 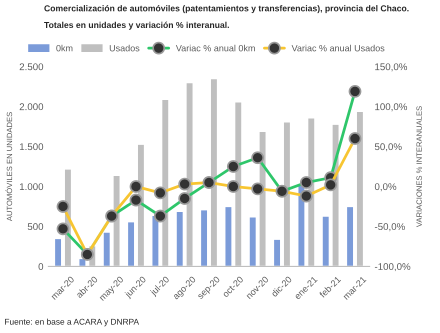 I want to click on y-tick-label: 2.000, so click(x=32, y=106).